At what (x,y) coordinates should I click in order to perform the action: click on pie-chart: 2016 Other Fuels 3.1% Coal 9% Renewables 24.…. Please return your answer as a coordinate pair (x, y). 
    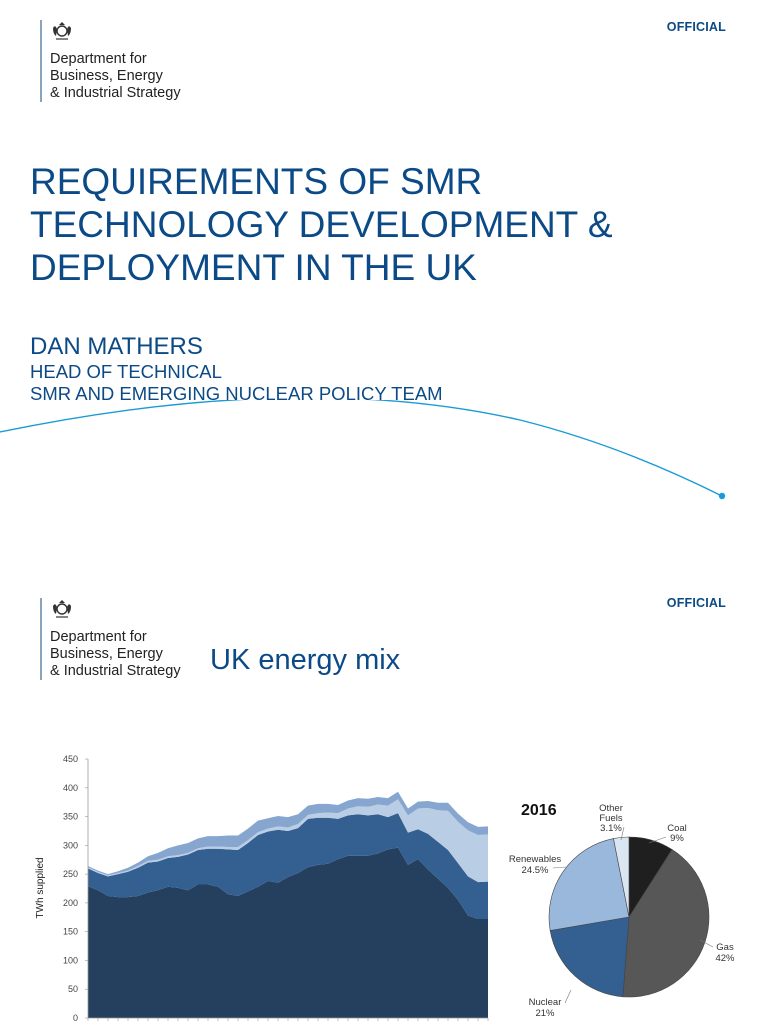
    Looking at the image, I should click on (622, 910).